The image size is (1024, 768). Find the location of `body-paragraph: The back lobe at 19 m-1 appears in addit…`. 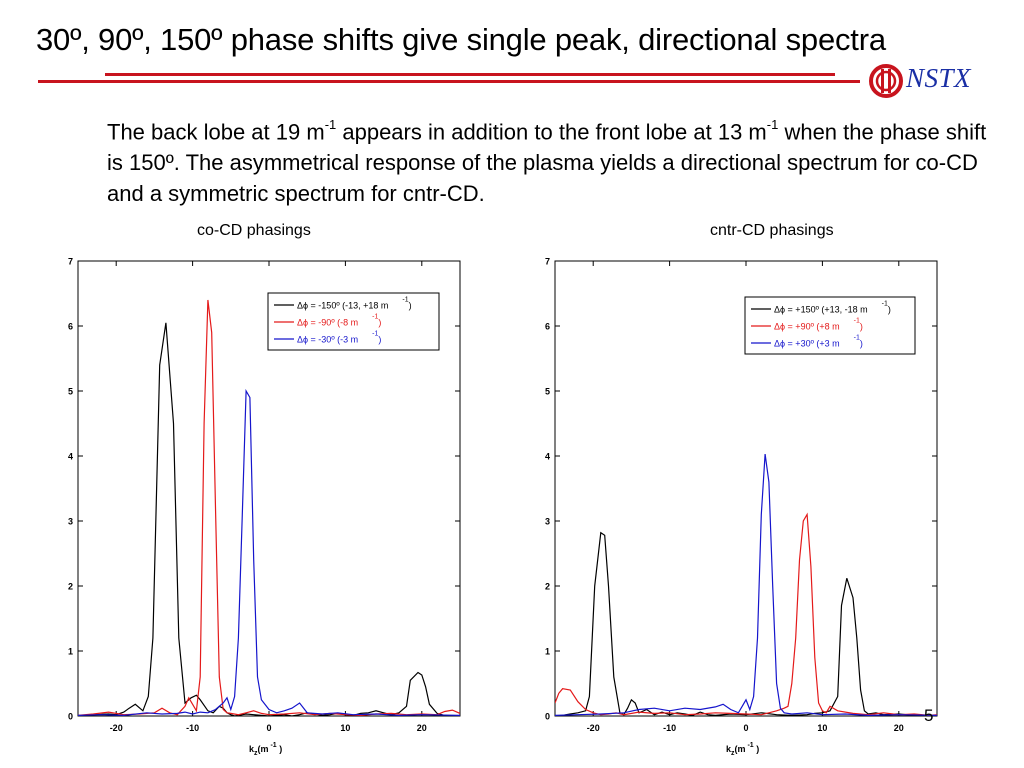

body-paragraph: The back lobe at 19 m-1 appears in addit… is located at coordinates (547, 160).